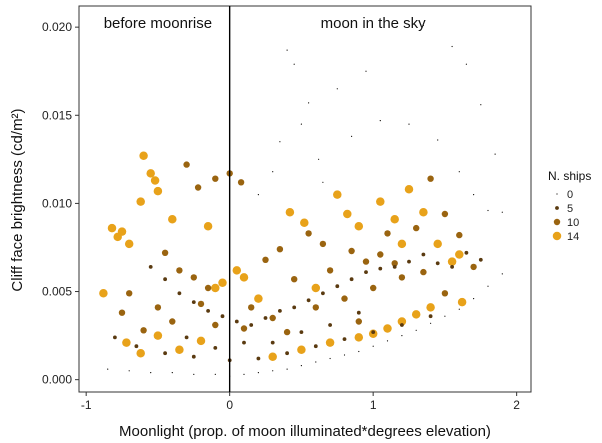 Image resolution: width=602 pixels, height=443 pixels. Describe the element at coordinates (570, 195) in the screenshot. I see `legend-label: 0` at that location.